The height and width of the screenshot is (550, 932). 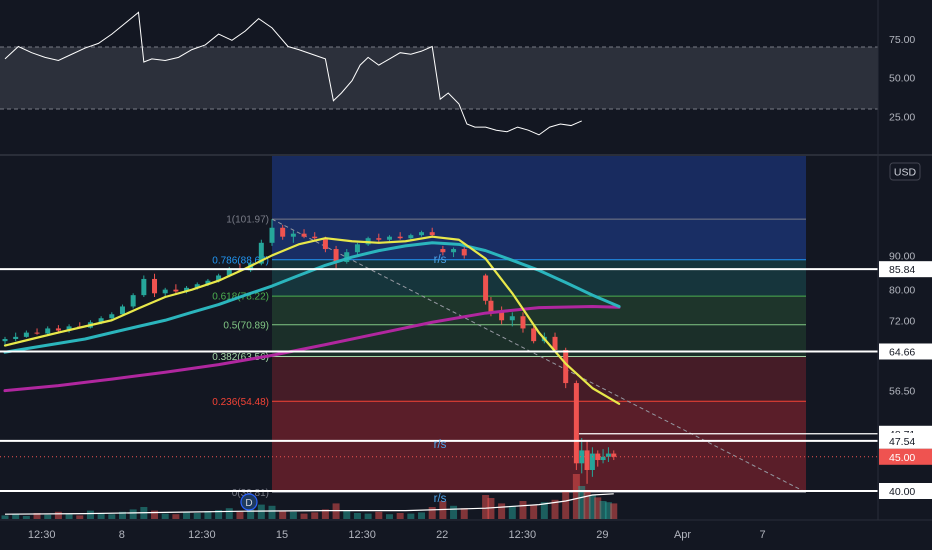 I want to click on price-tick-label: 90.00, so click(x=902, y=256).